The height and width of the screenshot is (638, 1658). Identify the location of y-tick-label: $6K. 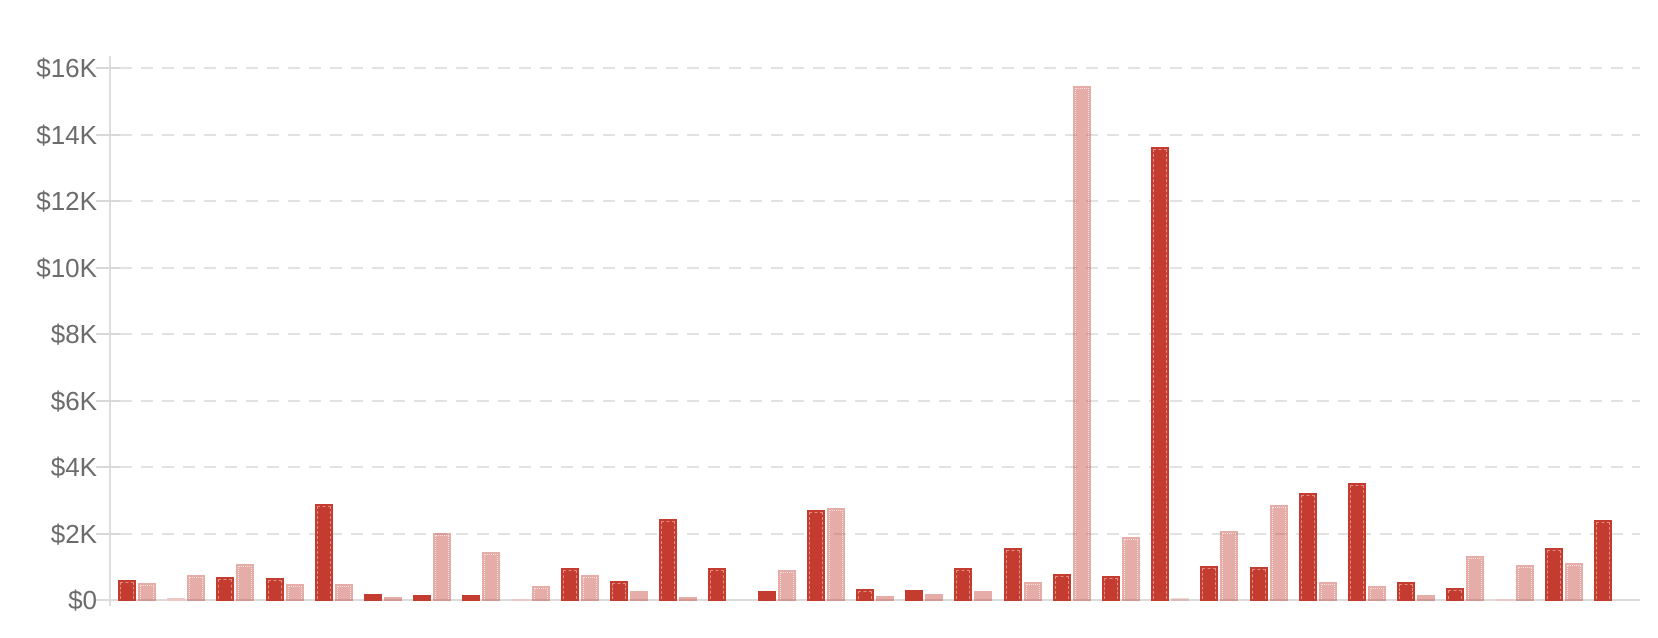
(73, 401).